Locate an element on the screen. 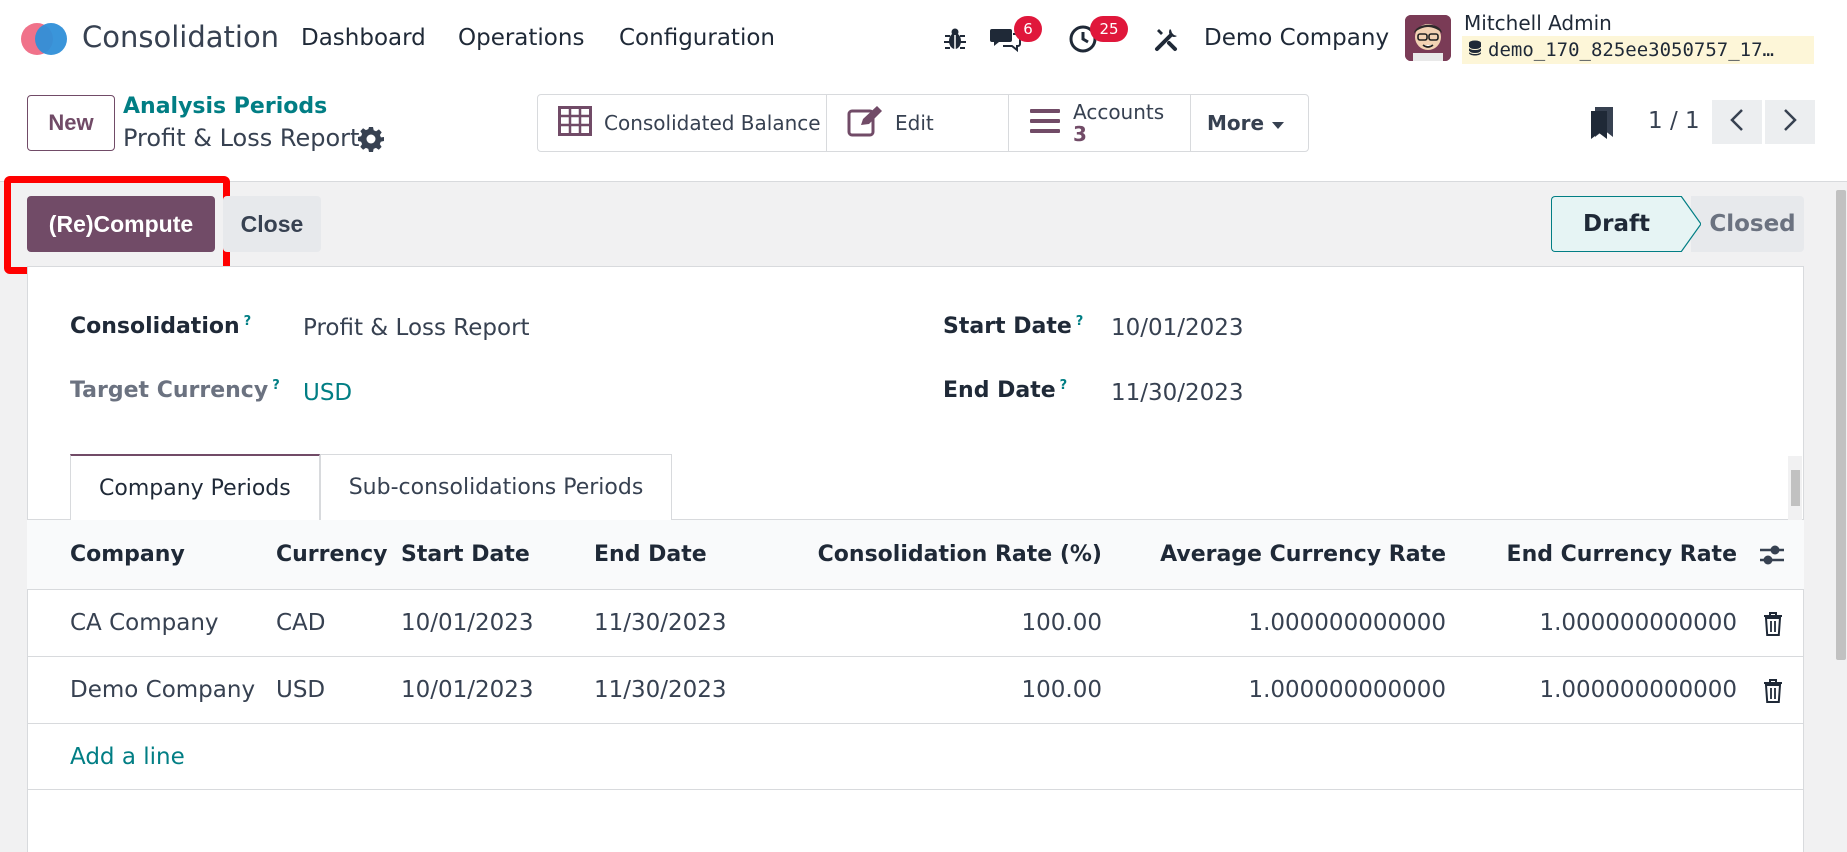  pager-previous-button is located at coordinates (1737, 122).